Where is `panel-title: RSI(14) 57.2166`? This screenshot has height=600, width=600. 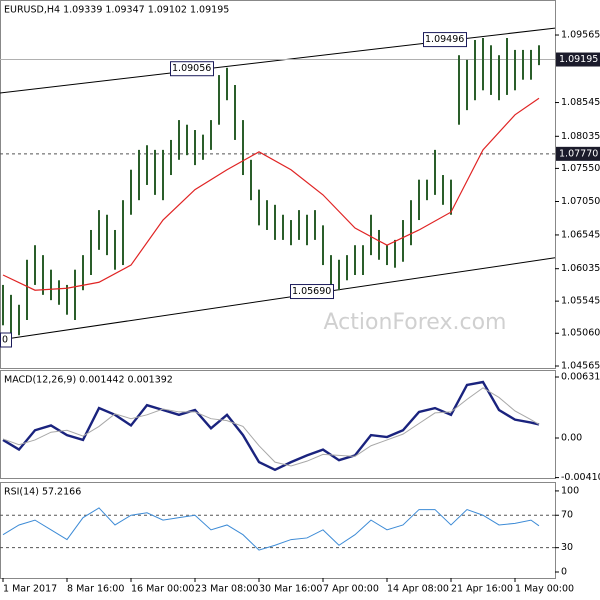
panel-title: RSI(14) 57.2166 is located at coordinates (42, 492).